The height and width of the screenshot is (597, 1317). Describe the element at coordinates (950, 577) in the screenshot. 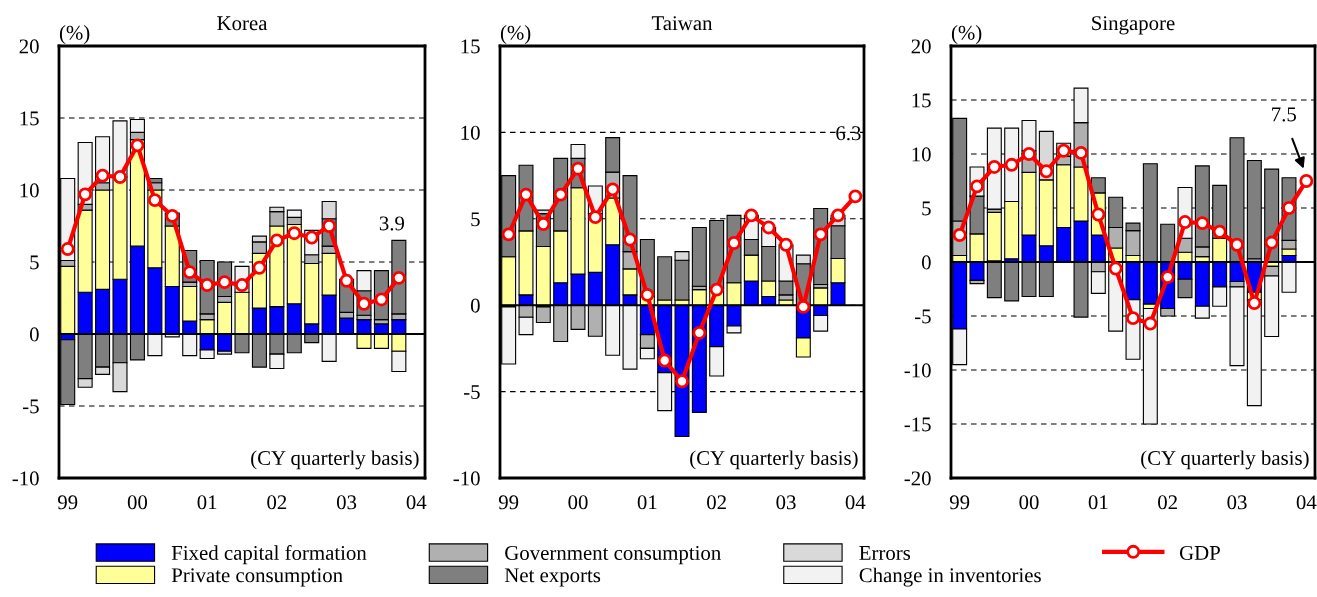

I see `legend-label: Change in inventories` at that location.